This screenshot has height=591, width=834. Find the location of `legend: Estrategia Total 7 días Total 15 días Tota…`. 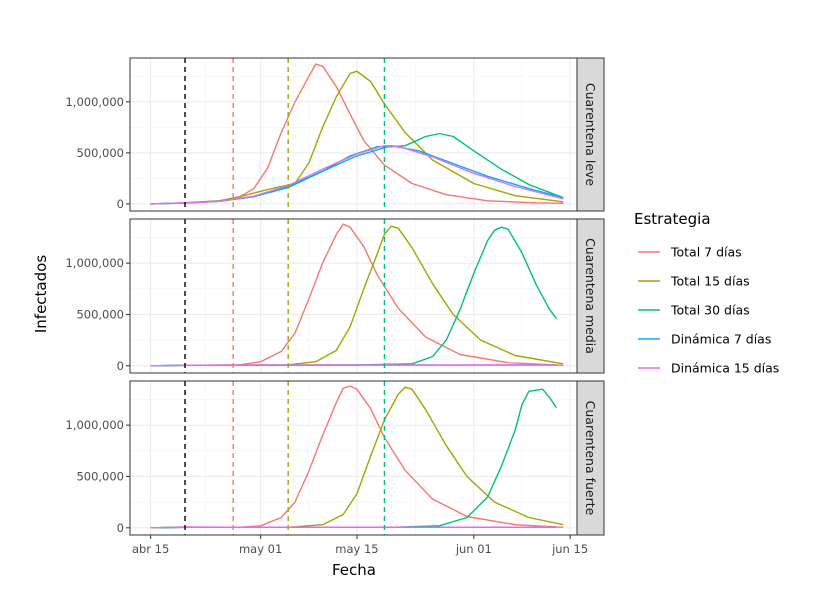

legend: Estrategia Total 7 días Total 15 días Tota… is located at coordinates (706, 293).